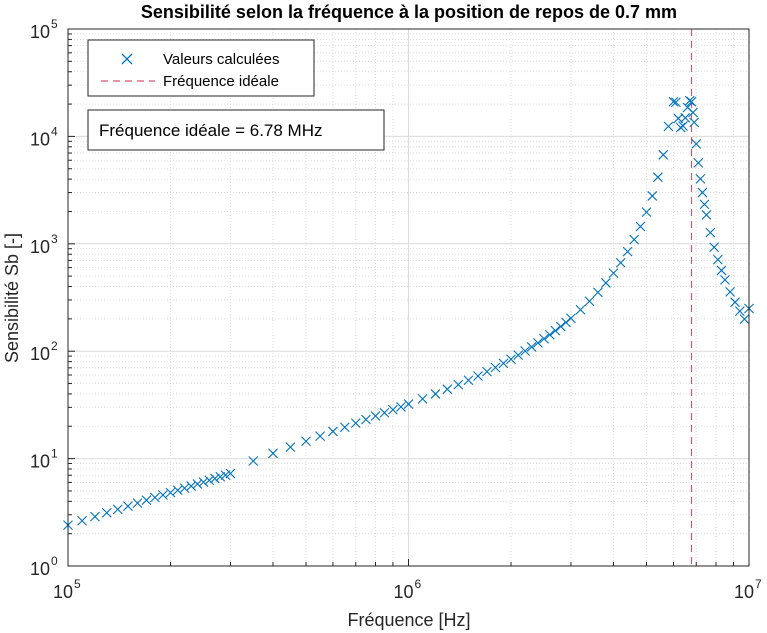 The image size is (767, 633). I want to click on legend: Valeurs calculées Fréquence idéale, so click(201, 68).